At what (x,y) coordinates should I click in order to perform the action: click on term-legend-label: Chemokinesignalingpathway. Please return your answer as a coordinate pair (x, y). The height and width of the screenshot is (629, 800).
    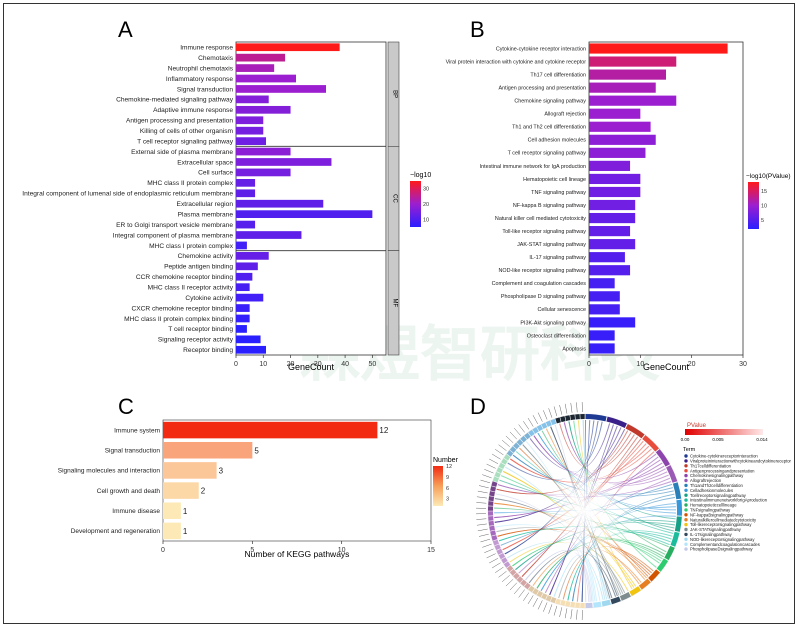
    Looking at the image, I should click on (717, 475).